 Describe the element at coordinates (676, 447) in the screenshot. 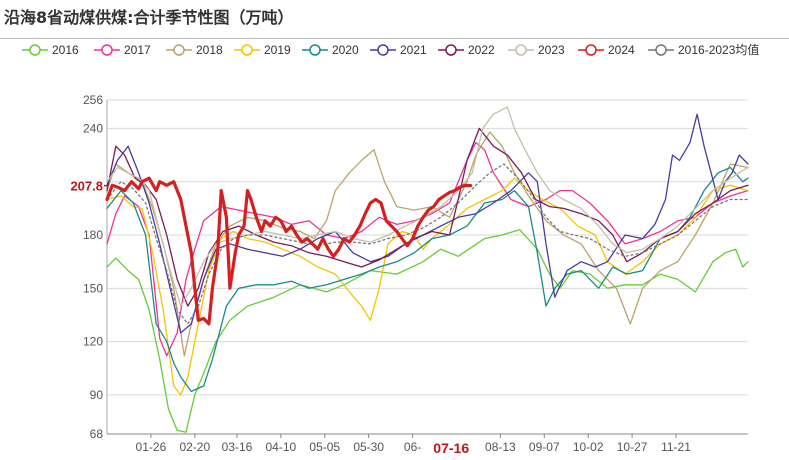

I see `x-tick-label: 11-21` at that location.